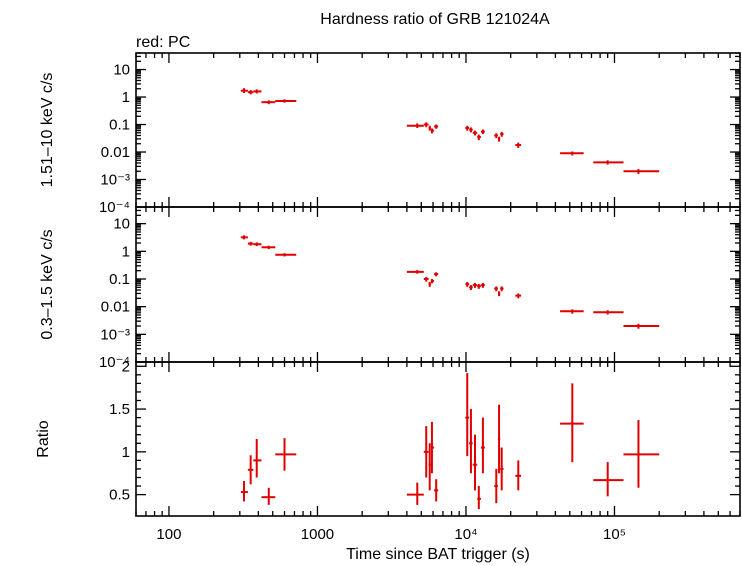 The height and width of the screenshot is (566, 742). I want to click on y-axis-label: 1.51–10 keV c/s, so click(47, 130).